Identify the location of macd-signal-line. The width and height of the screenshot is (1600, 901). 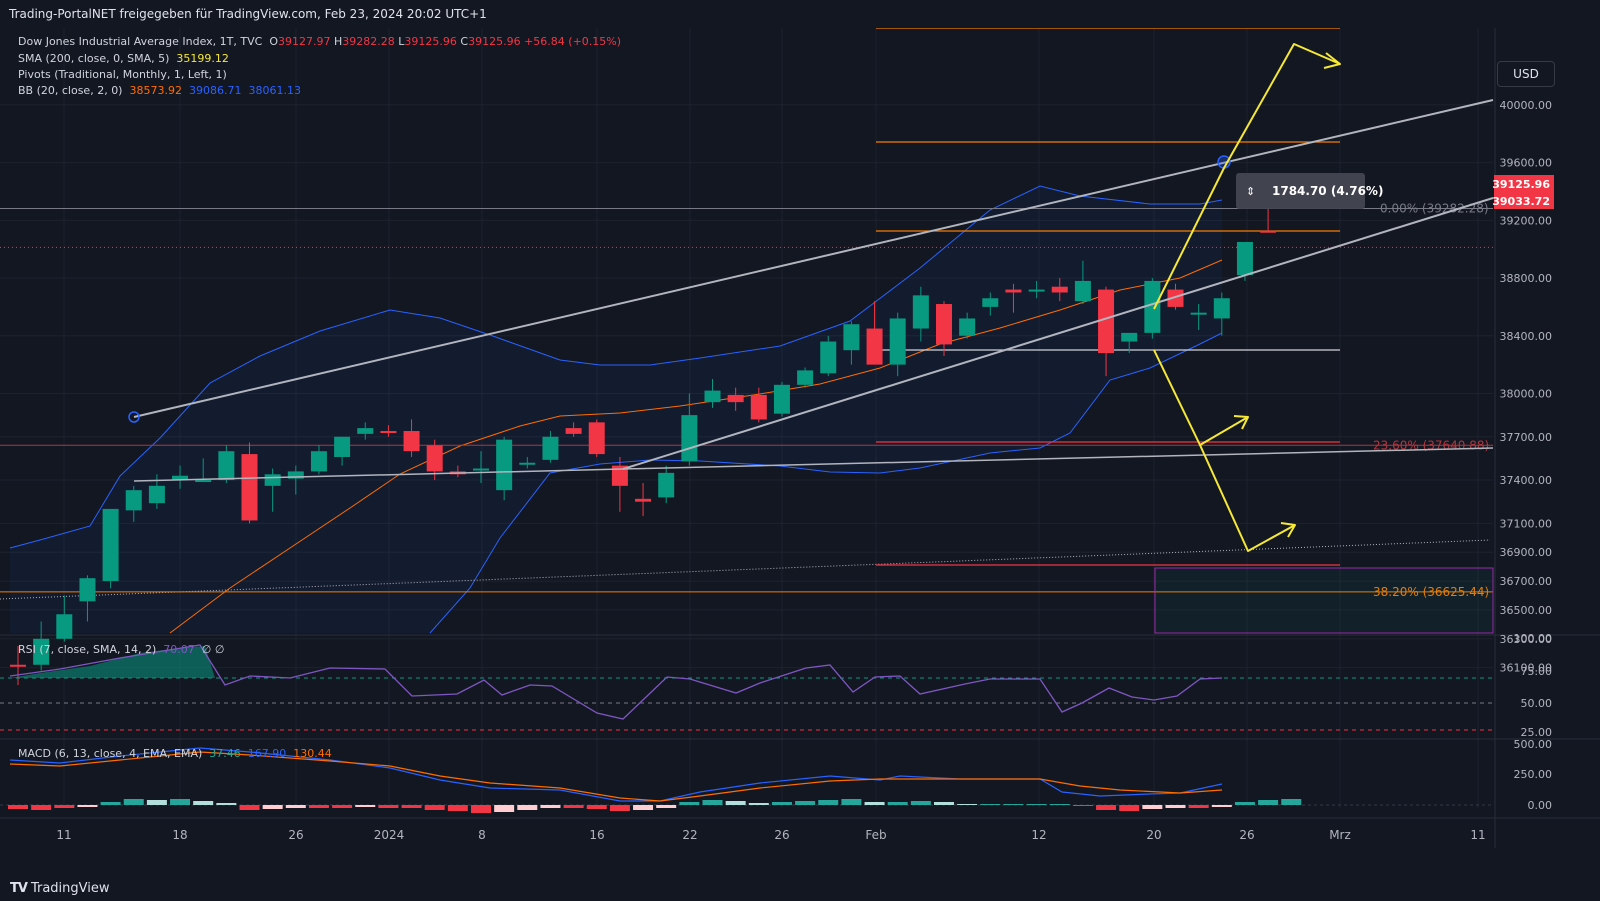
(616, 776).